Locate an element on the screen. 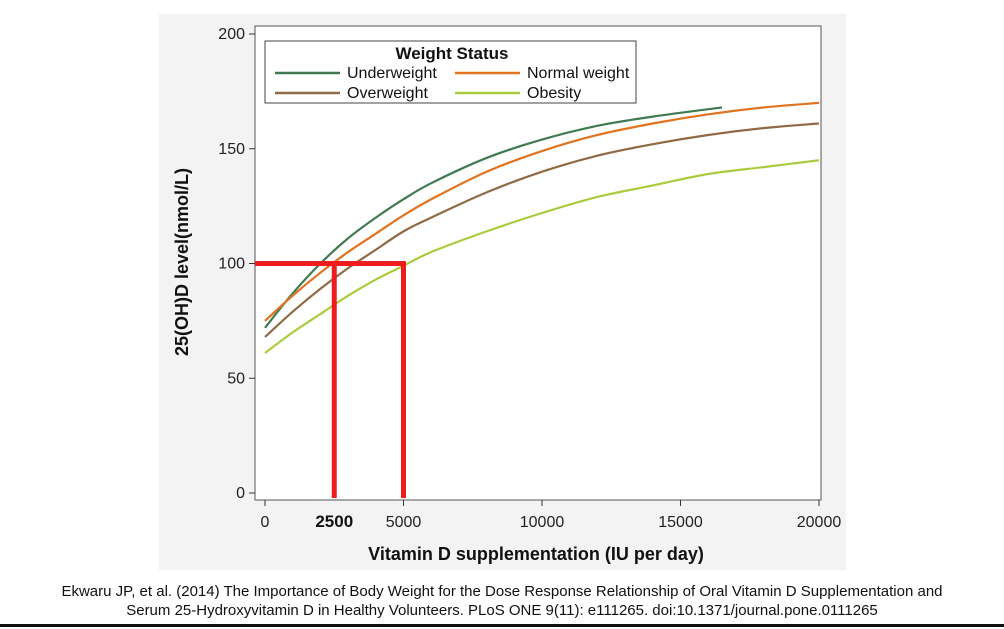  annotation-label: 2500 is located at coordinates (334, 521).